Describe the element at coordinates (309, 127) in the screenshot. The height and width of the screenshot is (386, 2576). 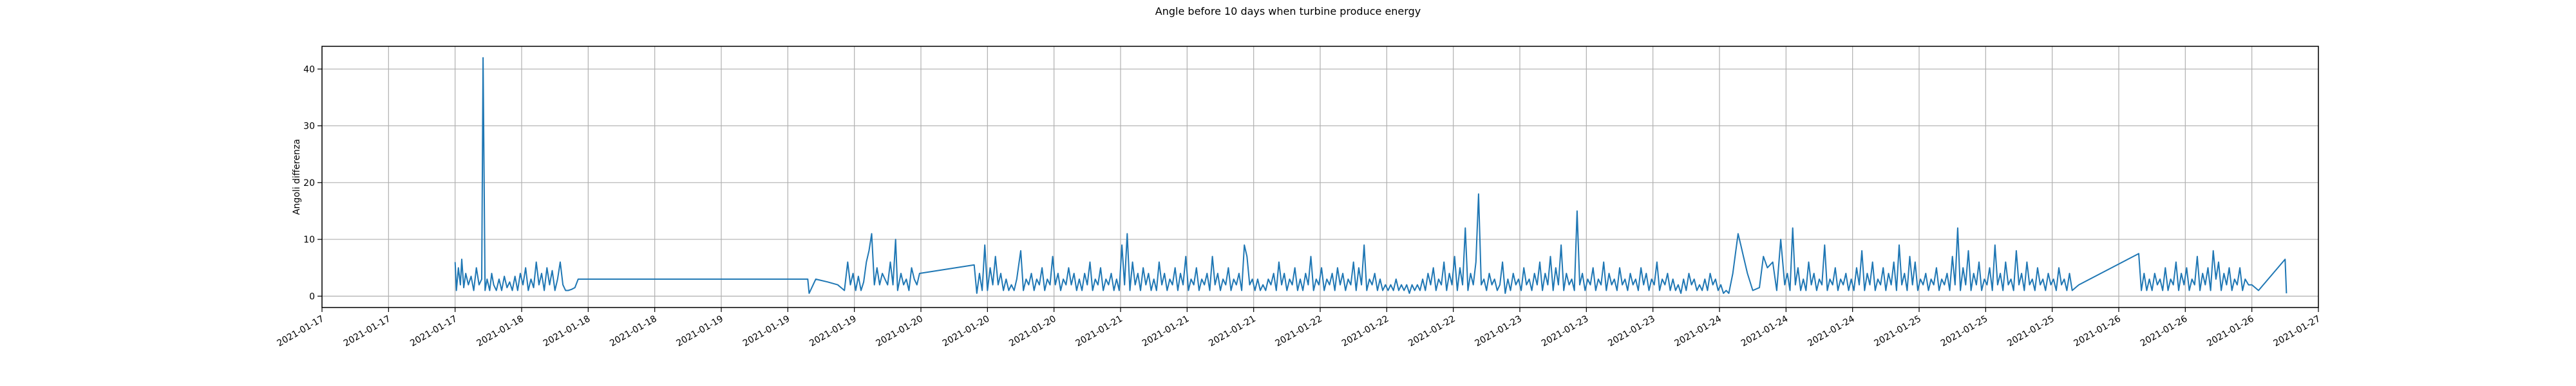
I see `y-tick-label: 30` at that location.